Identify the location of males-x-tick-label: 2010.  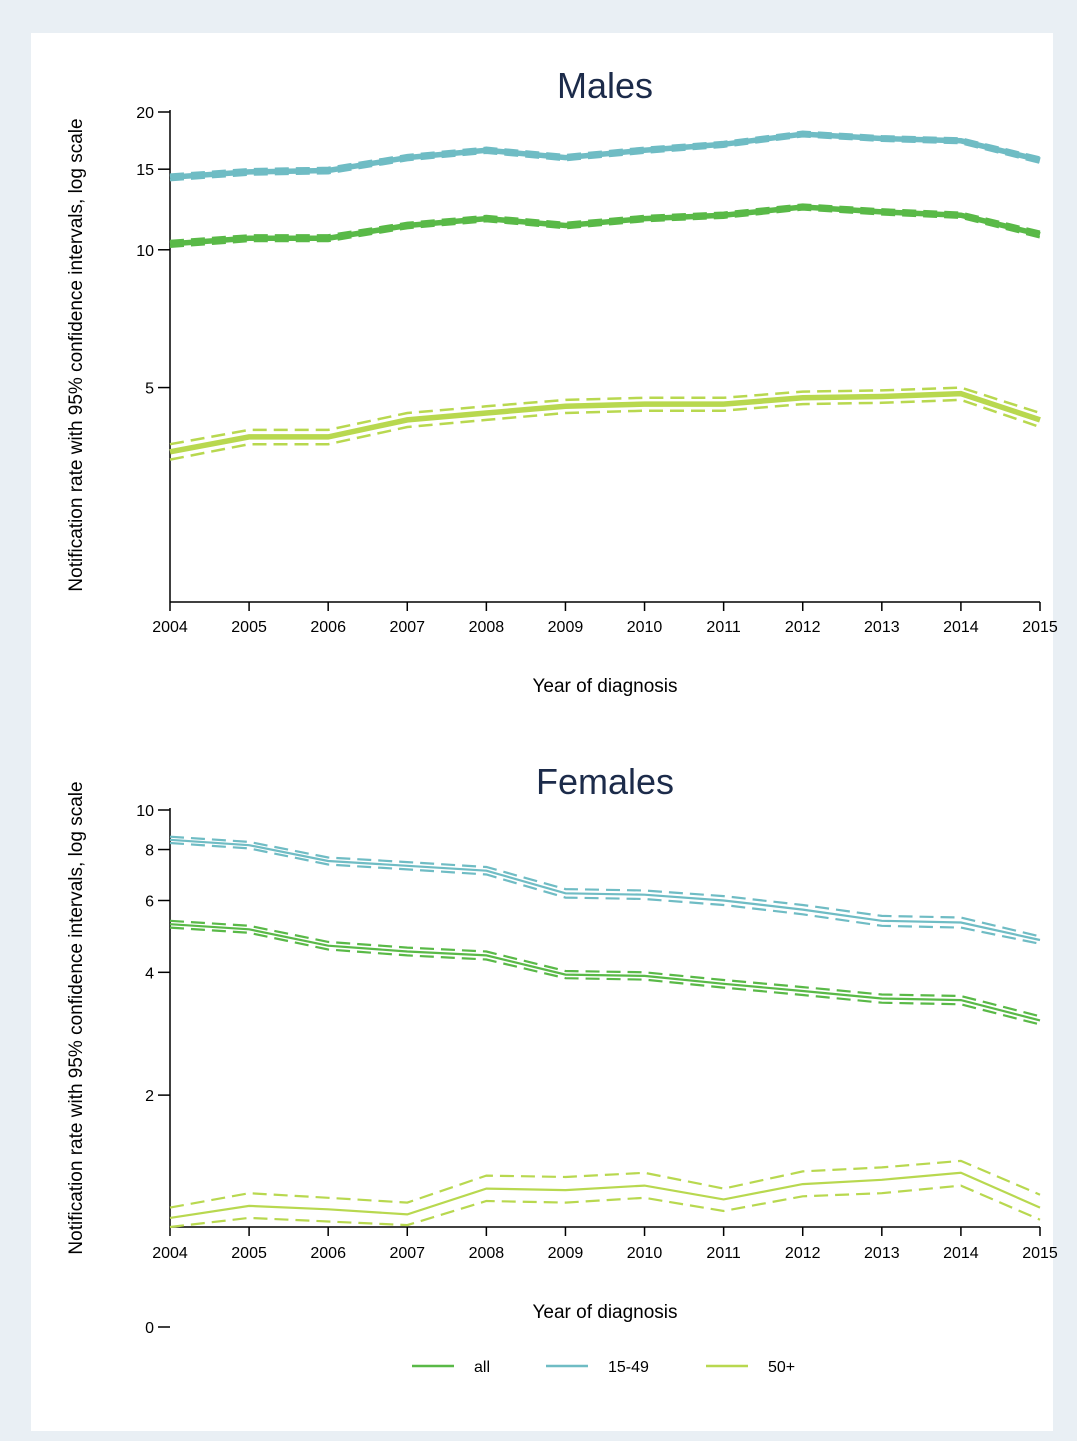
(645, 627).